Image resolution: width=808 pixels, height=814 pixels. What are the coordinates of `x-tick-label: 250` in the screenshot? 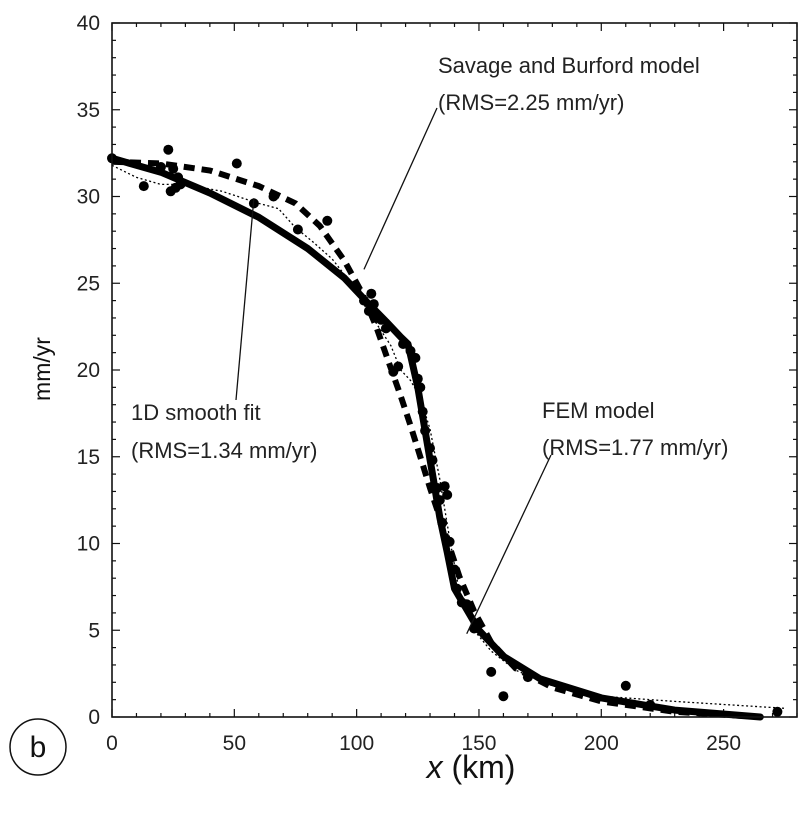 It's located at (723, 743).